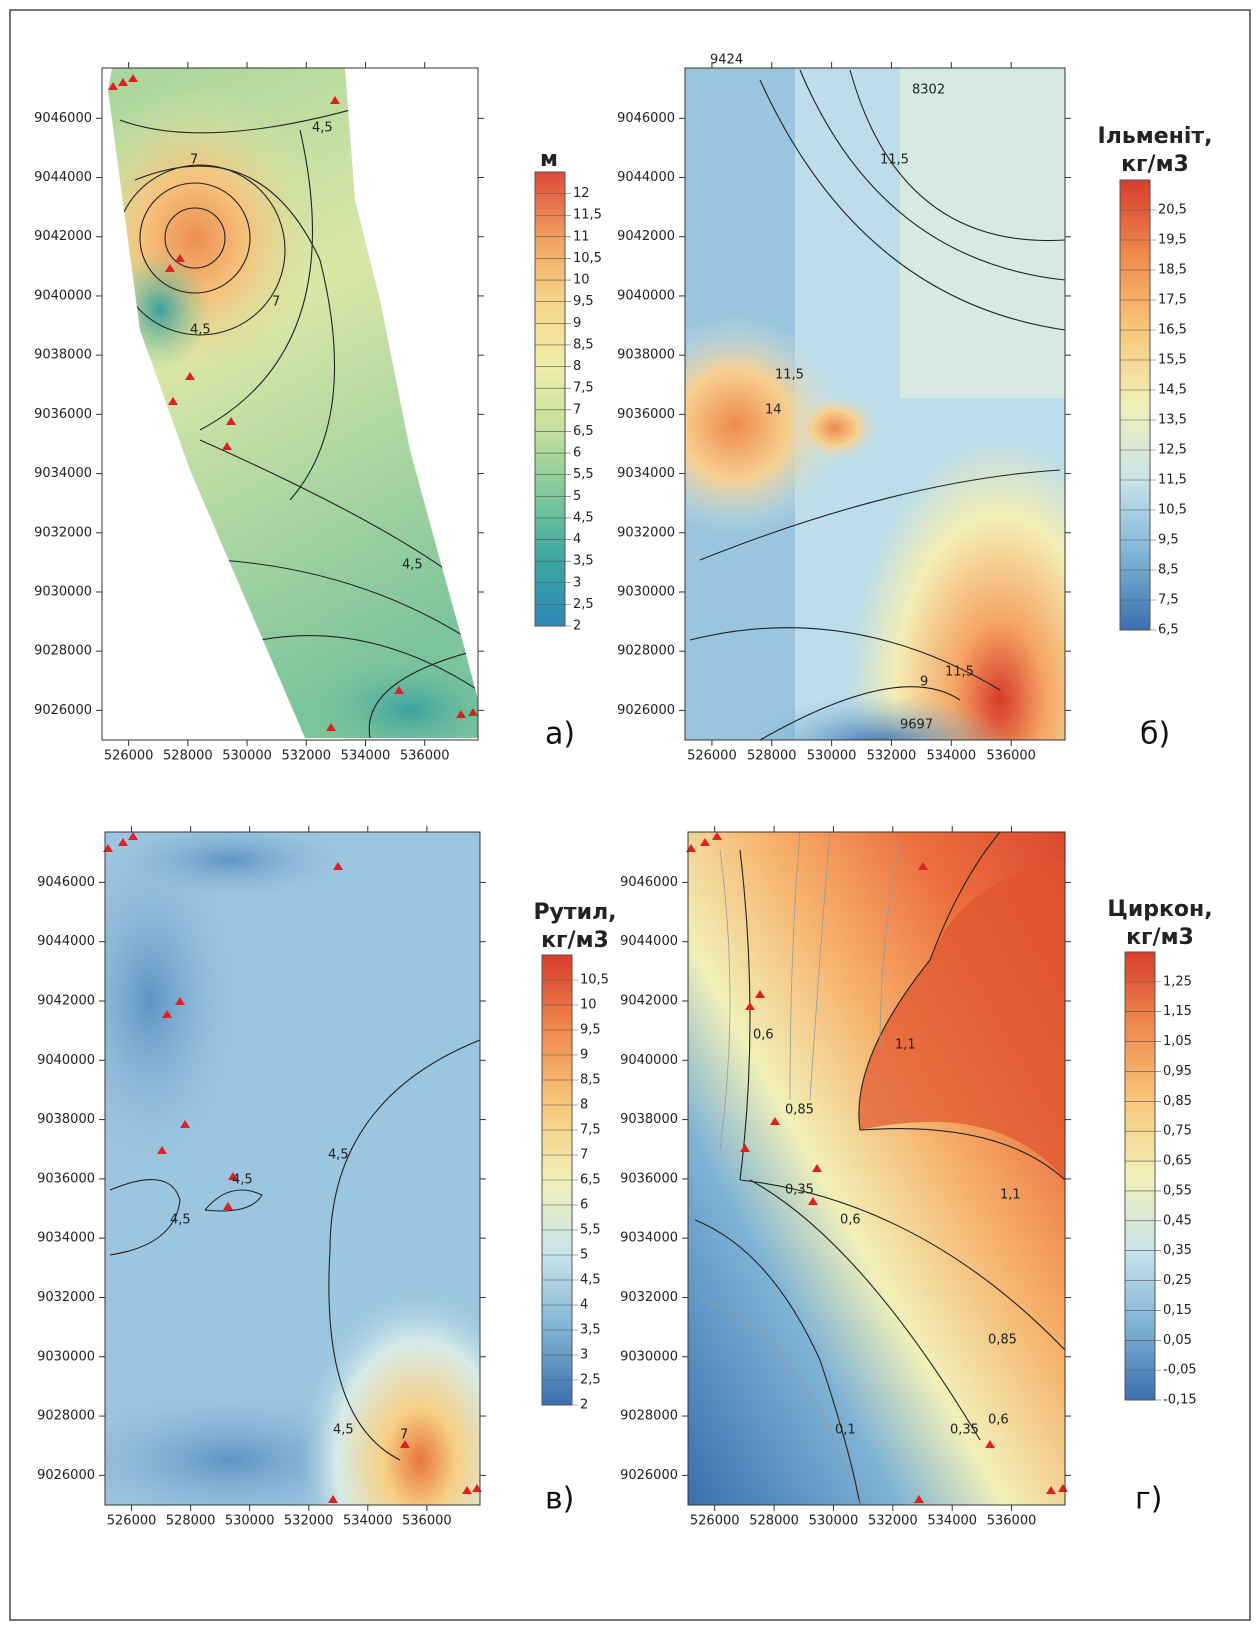 The image size is (1260, 1631). I want to click on colorbar-tick-label: 0,15, so click(1177, 1310).